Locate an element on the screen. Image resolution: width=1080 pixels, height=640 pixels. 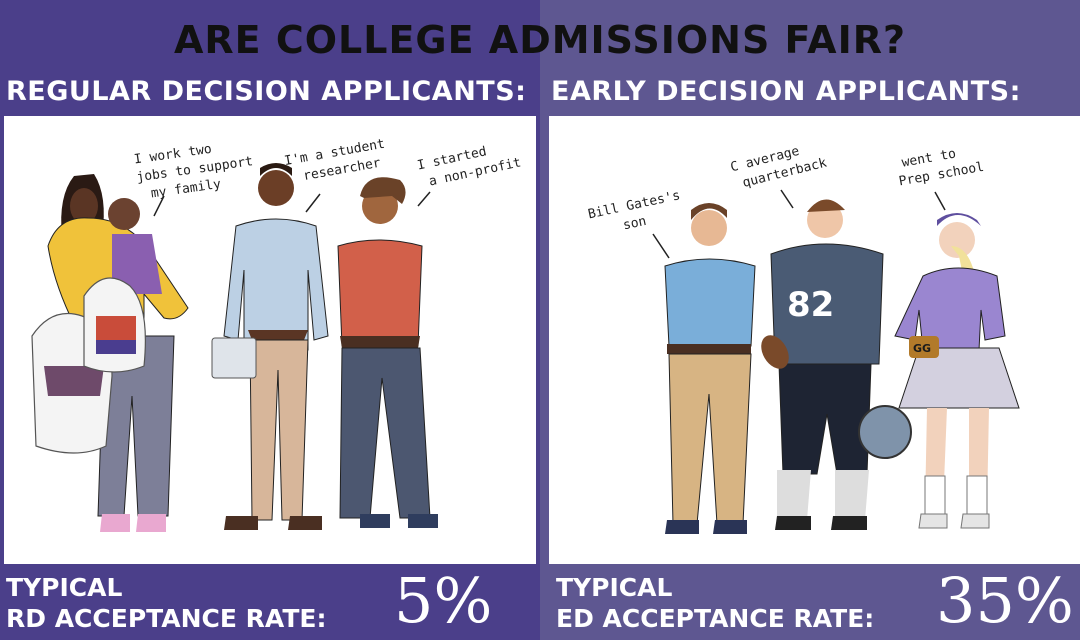
mother-quote: I work two jobs to support my family is located at coordinates (198, 169).